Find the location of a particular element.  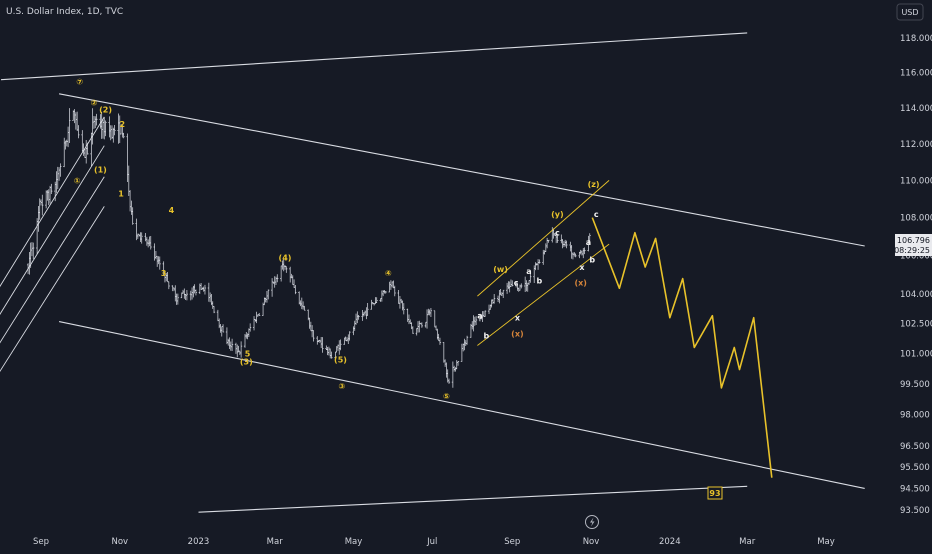

time-axis: Sep Nov 2023 Mar May Jul Sep Nov 2024 Mar May is located at coordinates (434, 542).